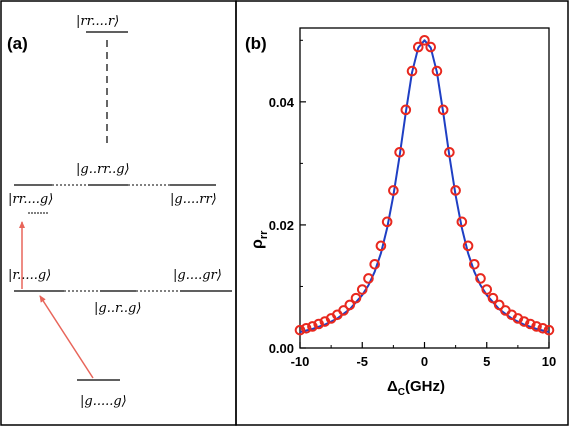 Image resolution: width=569 pixels, height=427 pixels. I want to click on y-tick-label: 0.00, so click(281, 348).